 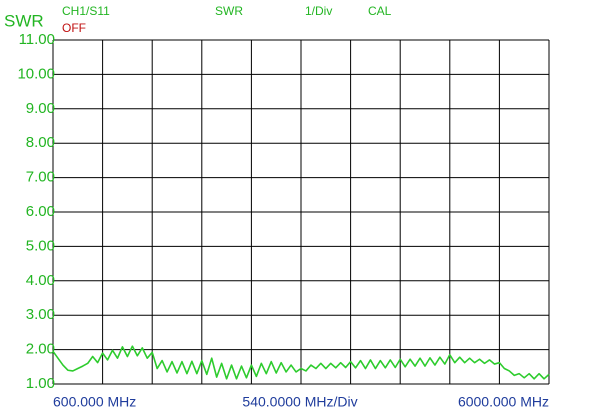 What do you see at coordinates (36, 73) in the screenshot?
I see `y-tick-label: 10.00` at bounding box center [36, 73].